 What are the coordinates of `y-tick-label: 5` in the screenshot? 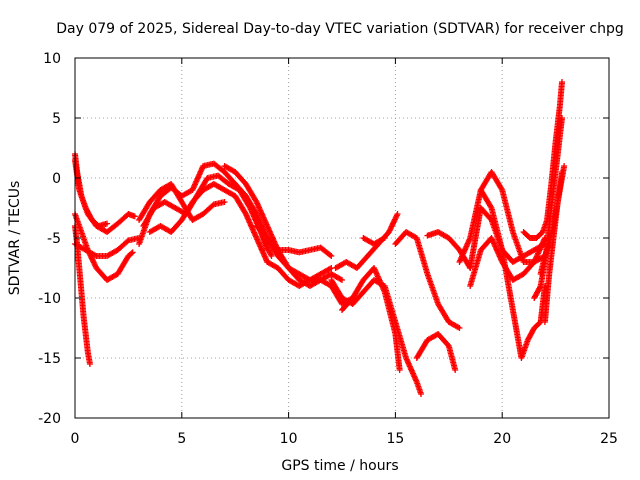 It's located at (56, 119).